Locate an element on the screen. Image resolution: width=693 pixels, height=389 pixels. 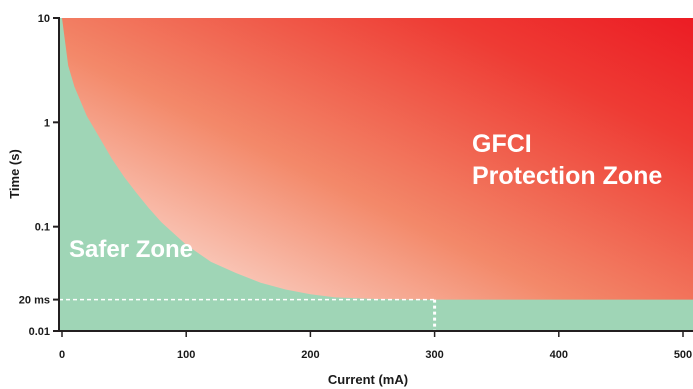
y-axis-label: Time (s) is located at coordinates (14, 174).